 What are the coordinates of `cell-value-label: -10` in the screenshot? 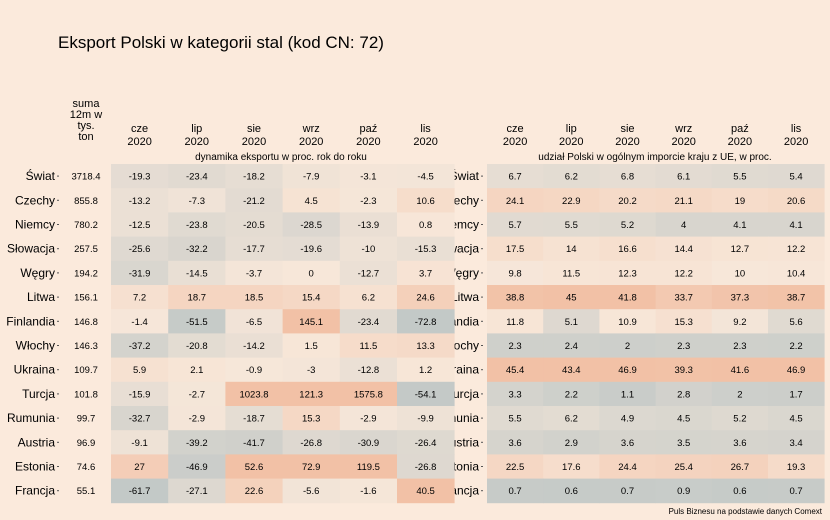 It's located at (369, 249).